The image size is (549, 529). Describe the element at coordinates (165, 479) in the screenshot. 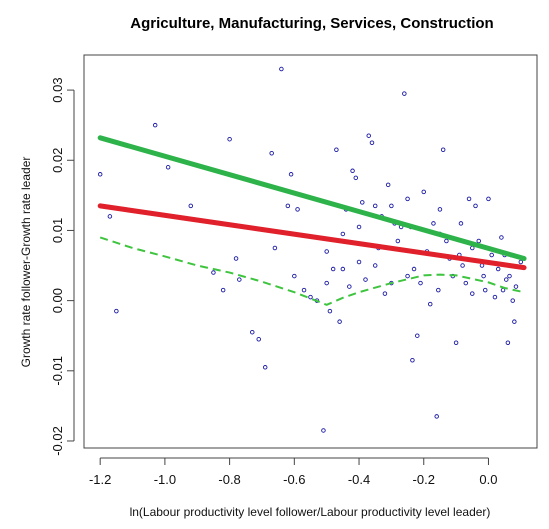

I see `x-tick-label: -1.0` at that location.